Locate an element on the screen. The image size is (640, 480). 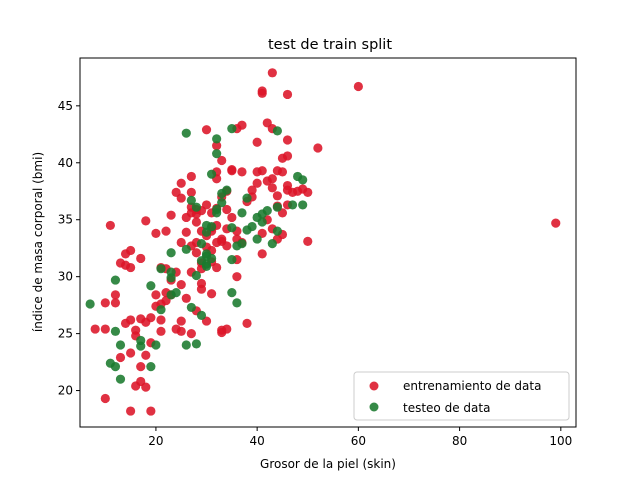
x-axis: 20 40 60 80 100 is located at coordinates (360, 437).